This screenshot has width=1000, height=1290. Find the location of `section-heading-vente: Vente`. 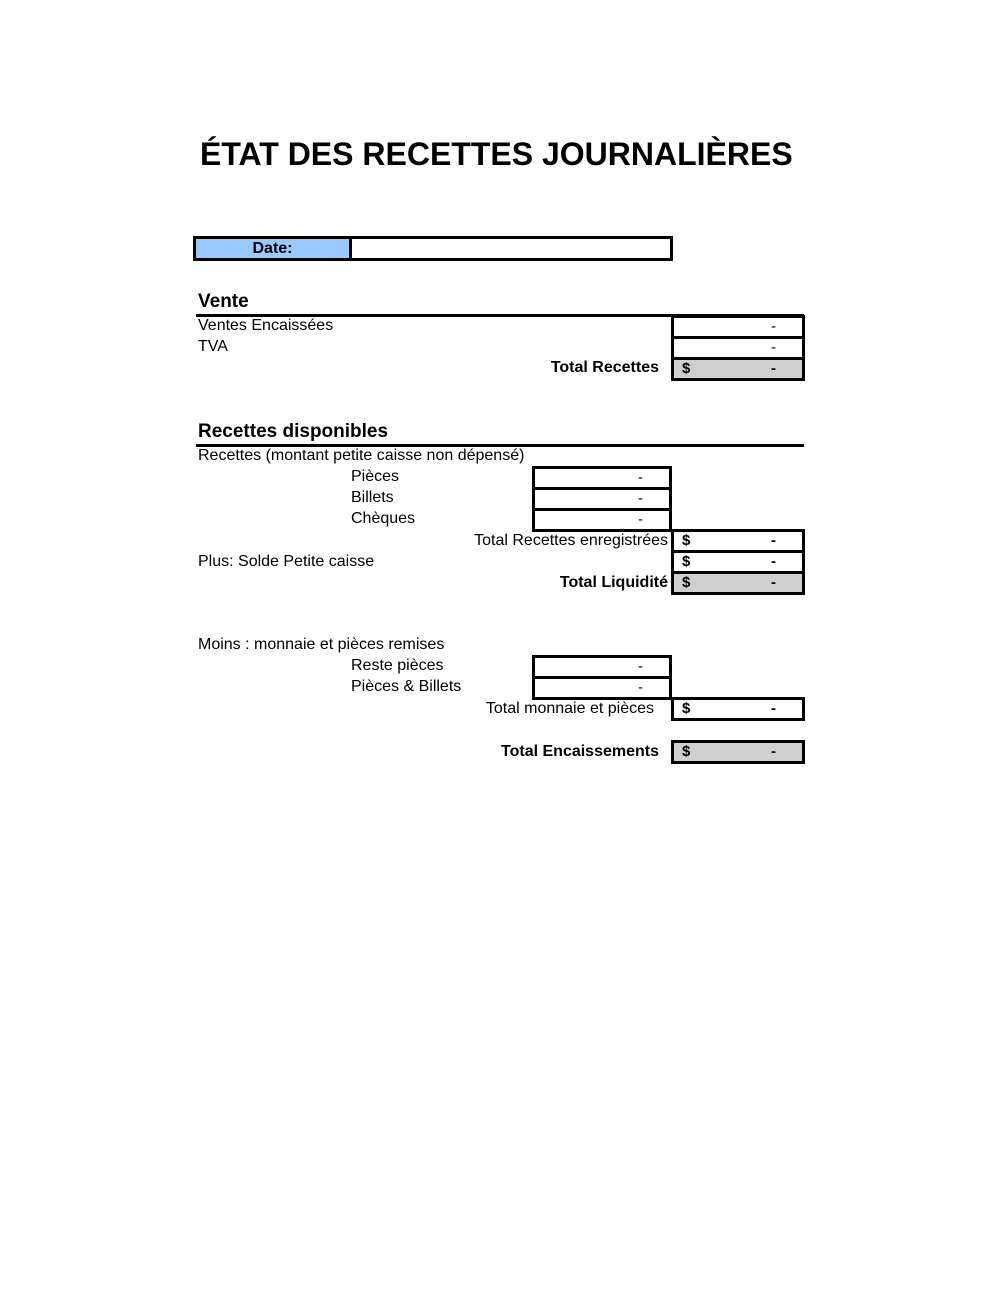

section-heading-vente: Vente is located at coordinates (223, 301).